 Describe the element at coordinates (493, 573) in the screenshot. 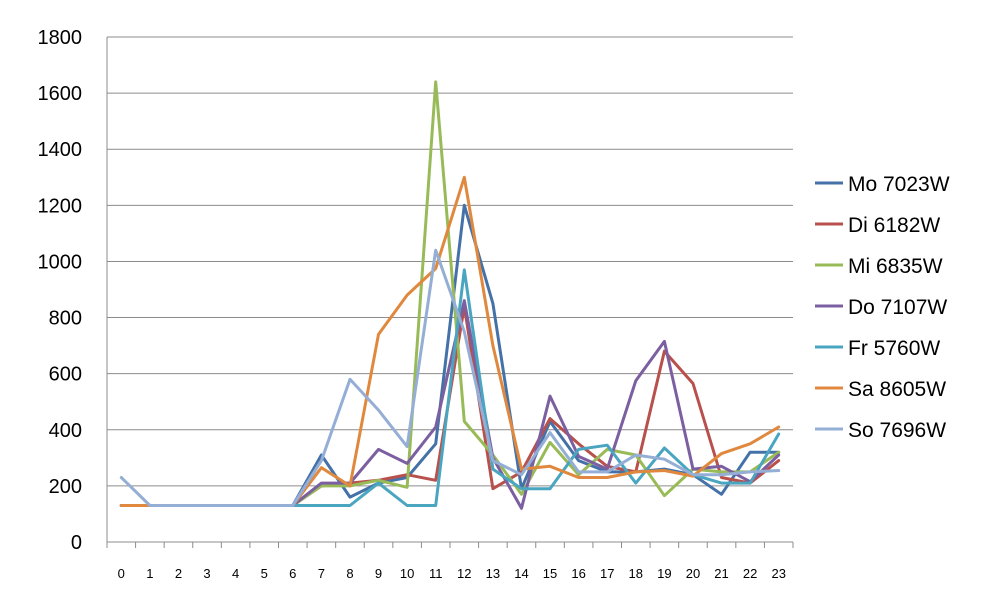

I see `x-tick-label: 13` at that location.